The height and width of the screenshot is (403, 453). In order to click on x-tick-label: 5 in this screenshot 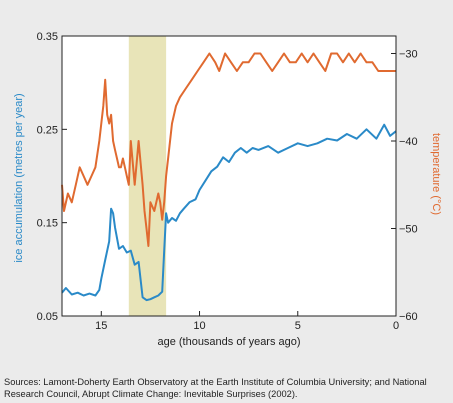, I will do `click(298, 326)`.